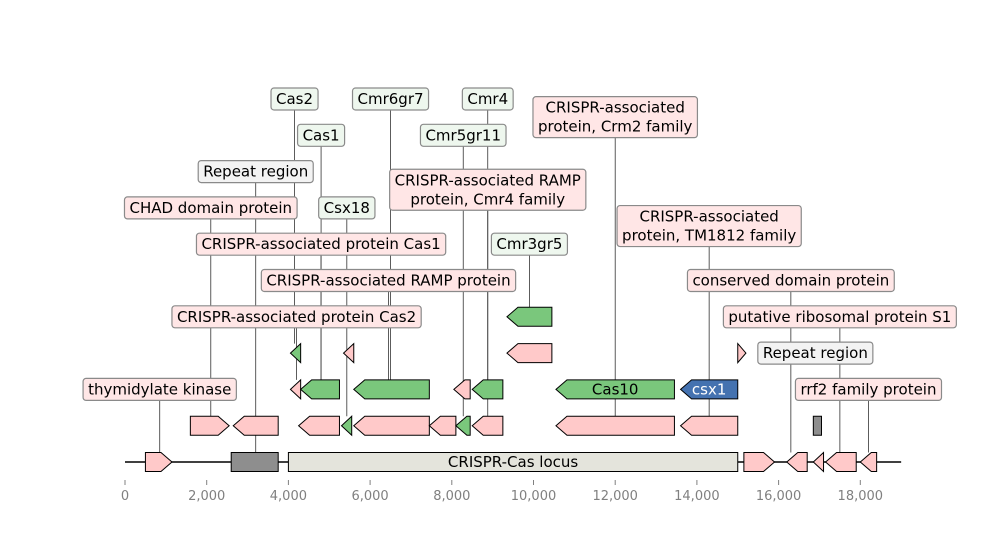 Image resolution: width=1000 pixels, height=540 pixels. I want to click on label-5: CHAD domain protein, so click(210, 208).